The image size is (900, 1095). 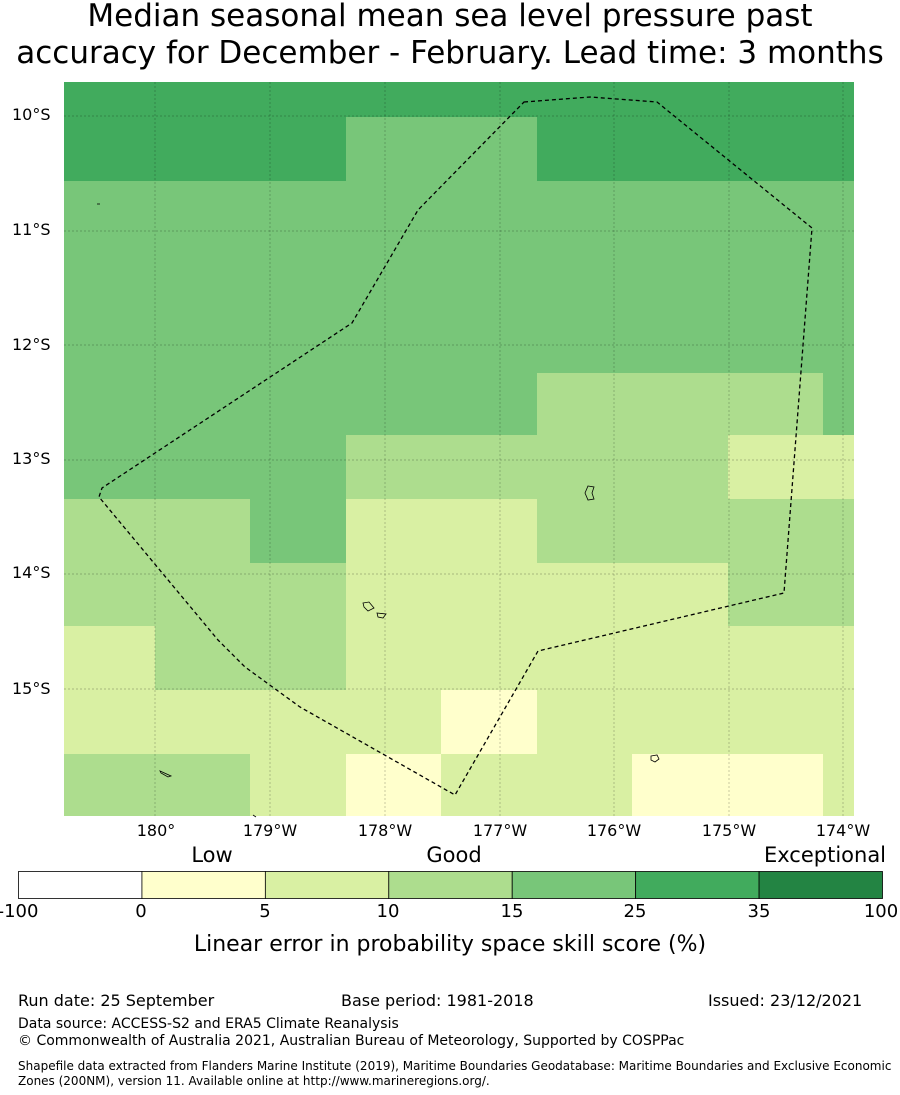 I want to click on issued-date: Issued: 23/12/2021, so click(x=785, y=1000).